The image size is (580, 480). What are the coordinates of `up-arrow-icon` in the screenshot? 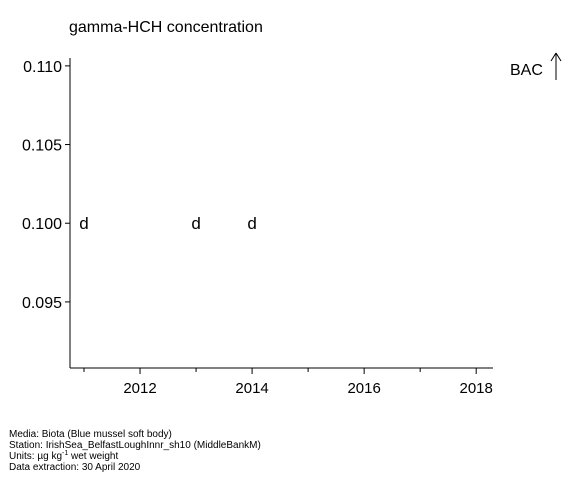 It's located at (556, 66).